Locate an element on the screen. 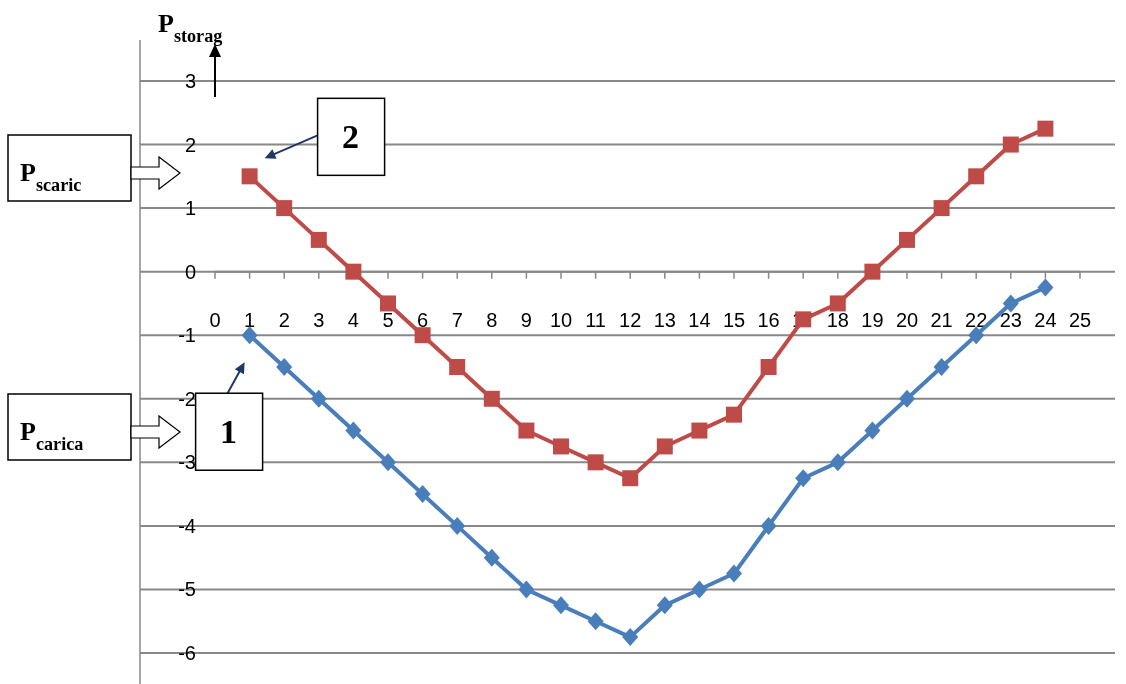 This screenshot has width=1126, height=684. x-tick-label: 2 is located at coordinates (284, 319).